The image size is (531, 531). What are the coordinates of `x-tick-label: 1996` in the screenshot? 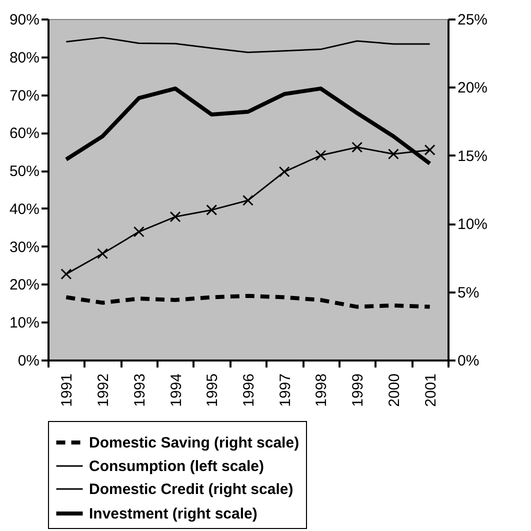 It's located at (249, 390).